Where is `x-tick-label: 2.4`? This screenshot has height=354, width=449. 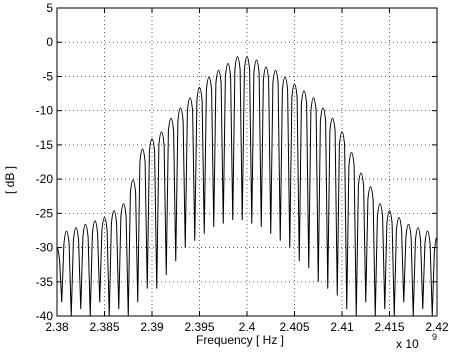
x-tick-label: 2.4 is located at coordinates (247, 327).